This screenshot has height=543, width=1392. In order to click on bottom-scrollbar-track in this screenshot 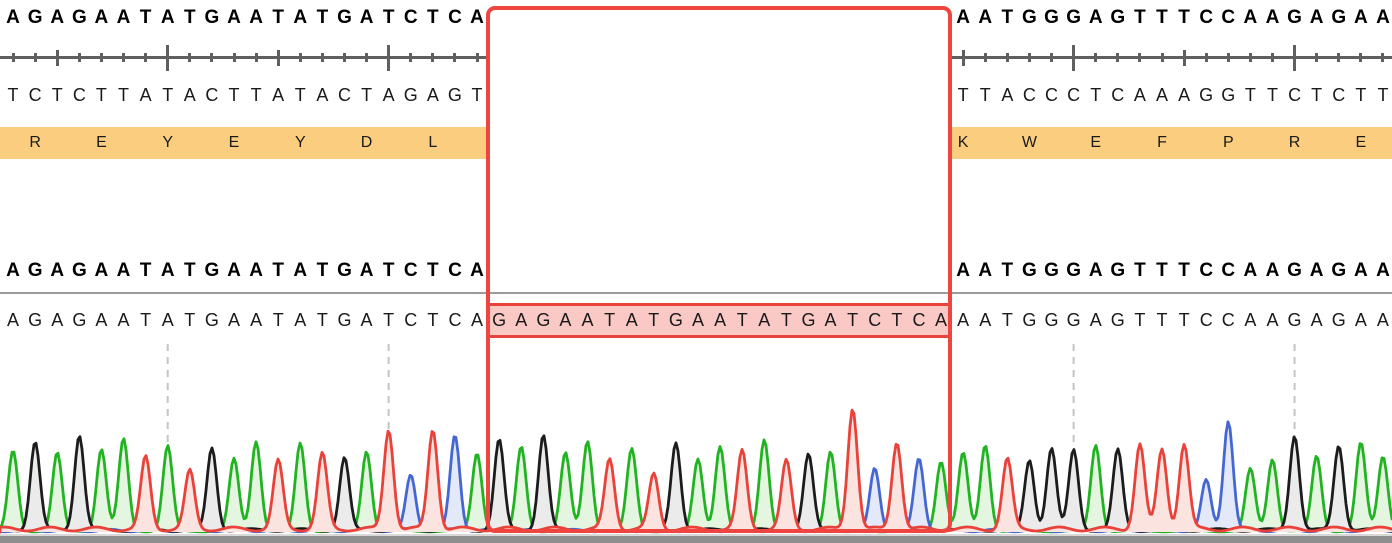, I will do `click(696, 538)`.